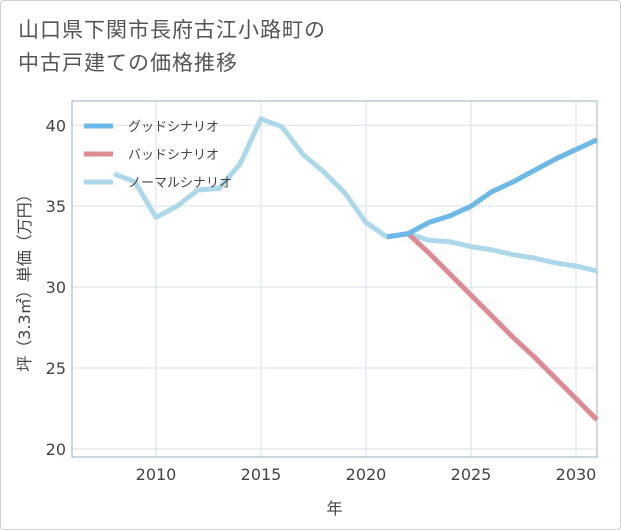  What do you see at coordinates (180, 183) in the screenshot?
I see `legend-label: ノーマルシナリオ` at bounding box center [180, 183].